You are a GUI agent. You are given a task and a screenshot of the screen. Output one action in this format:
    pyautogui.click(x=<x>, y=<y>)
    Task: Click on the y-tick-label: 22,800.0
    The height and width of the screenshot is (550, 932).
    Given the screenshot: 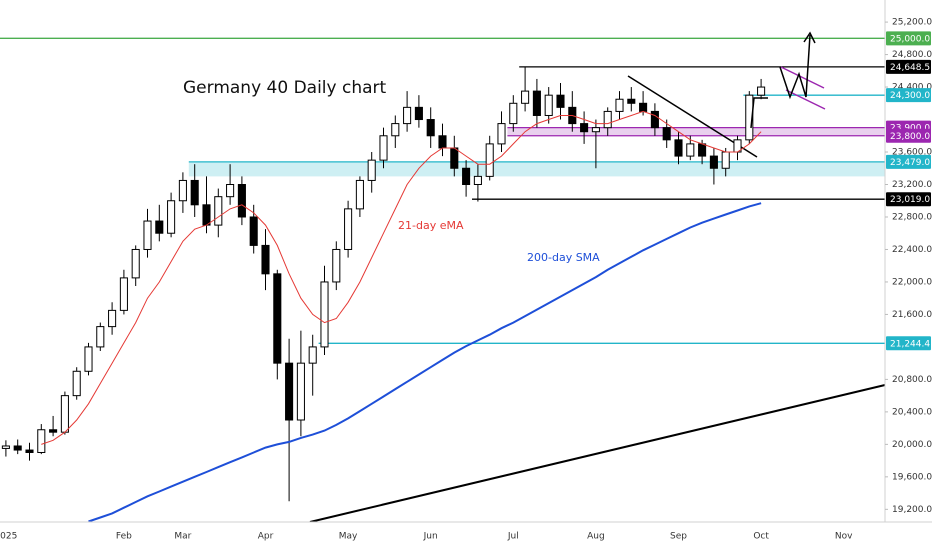 What is the action you would take?
    pyautogui.click(x=912, y=217)
    